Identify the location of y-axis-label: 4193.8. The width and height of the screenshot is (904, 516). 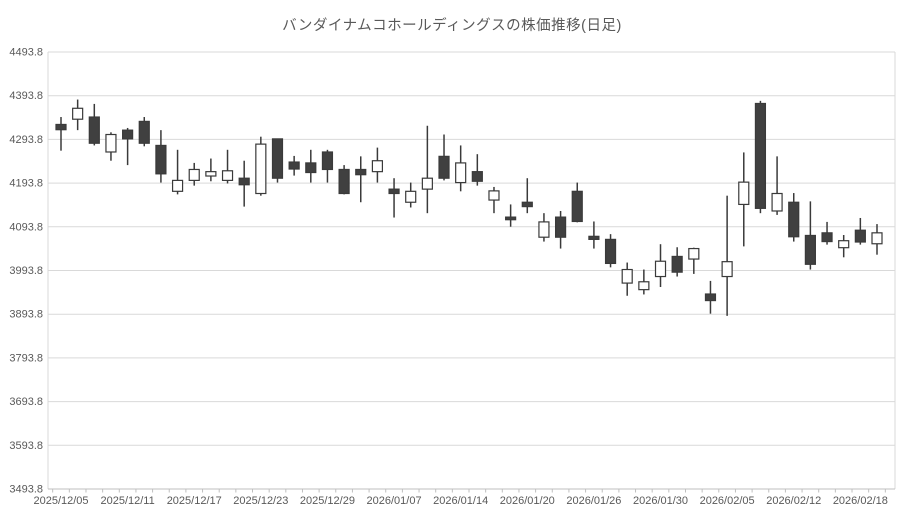
(26, 184).